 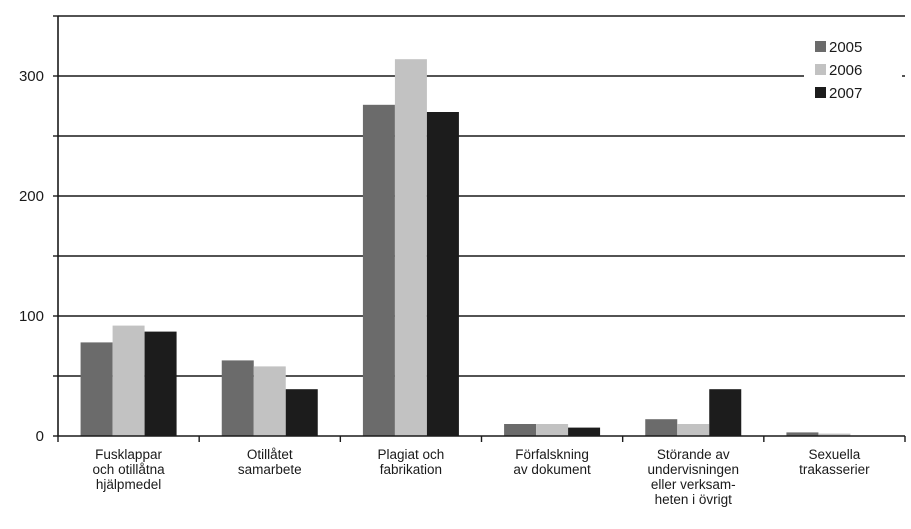 What do you see at coordinates (693, 469) in the screenshot?
I see `x-category-label-line: undervisningen` at bounding box center [693, 469].